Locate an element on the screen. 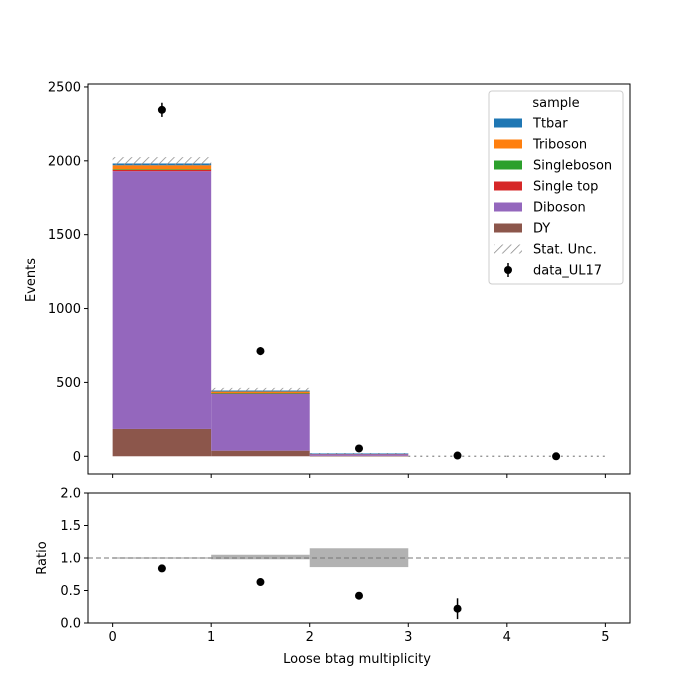 The height and width of the screenshot is (700, 700). bar-single-top-bin0 is located at coordinates (162, 170).